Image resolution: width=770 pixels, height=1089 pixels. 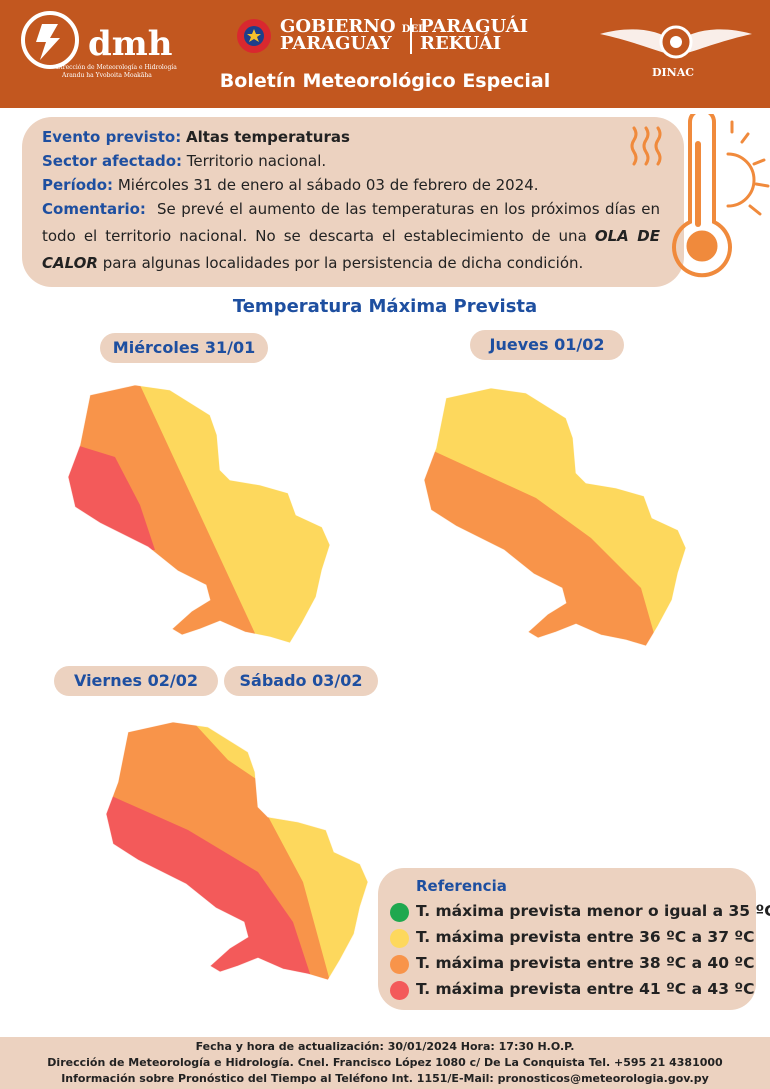 I want to click on gov-word: GOBIERNO, so click(x=338, y=26).